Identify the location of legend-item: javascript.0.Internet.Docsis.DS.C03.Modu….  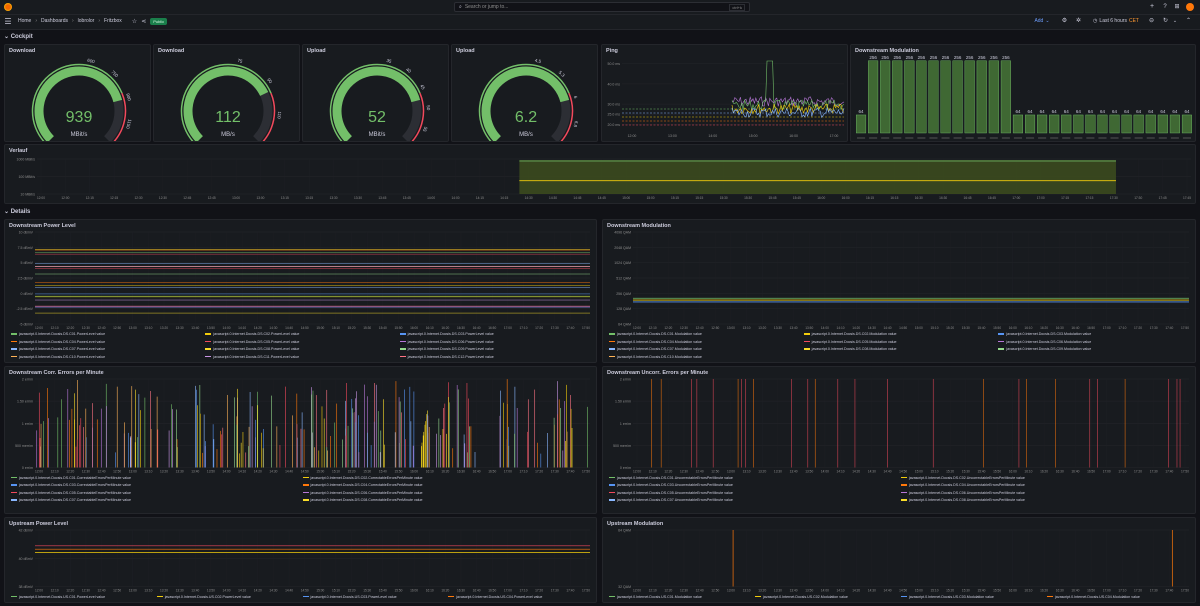
(1044, 334).